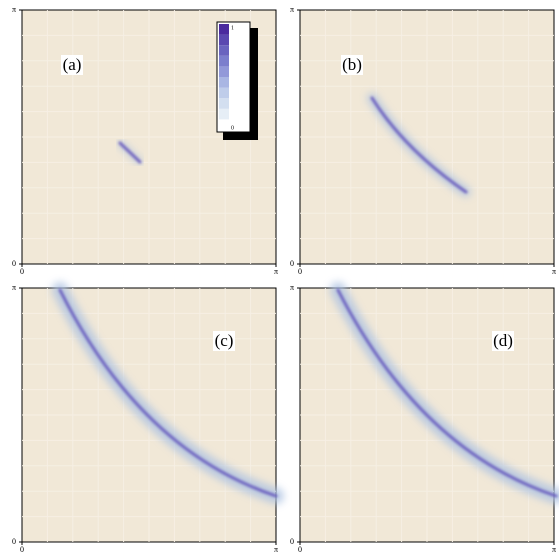 The image size is (559, 554). I want to click on panel-label: (b), so click(352, 64).